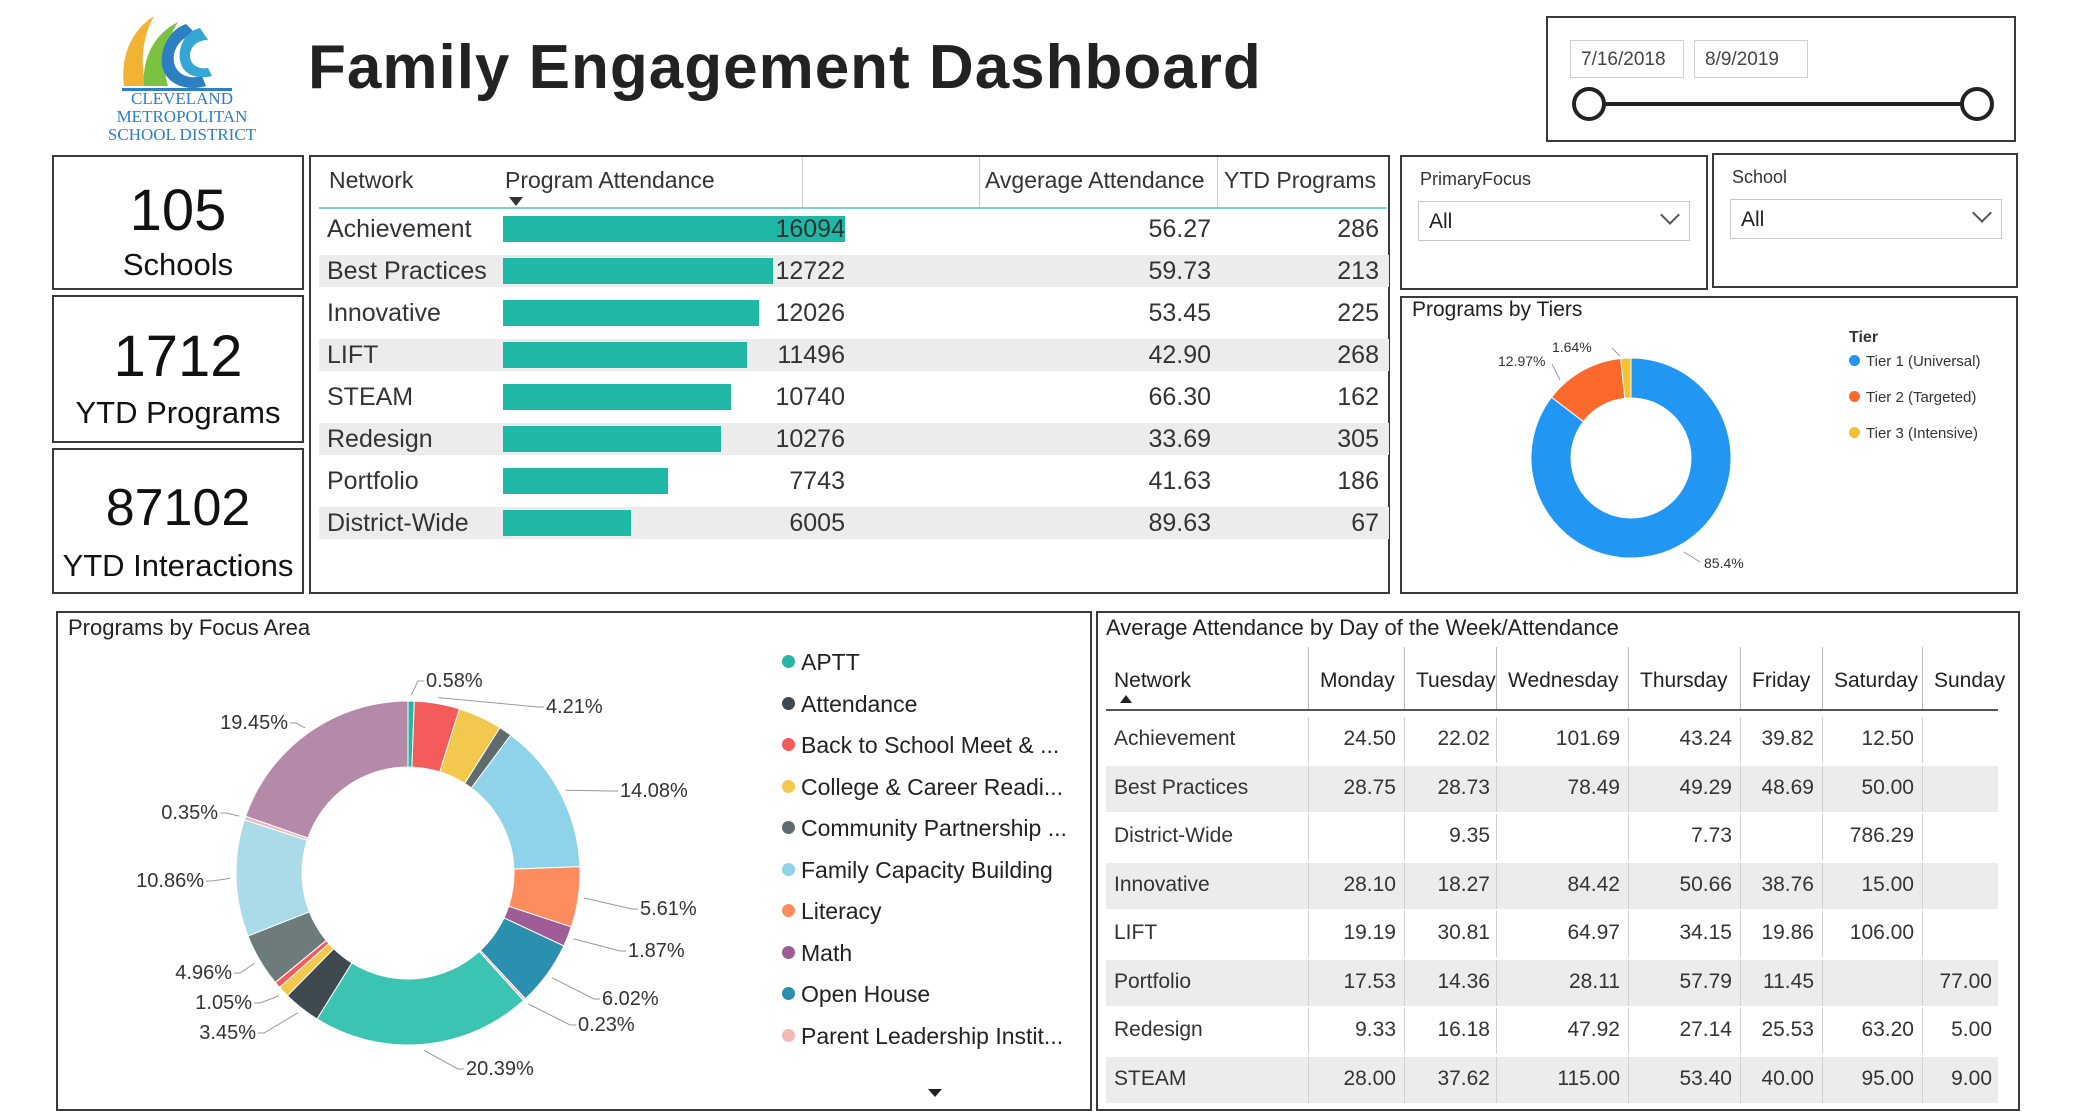  What do you see at coordinates (817, 953) in the screenshot?
I see `legend-item: Math` at bounding box center [817, 953].